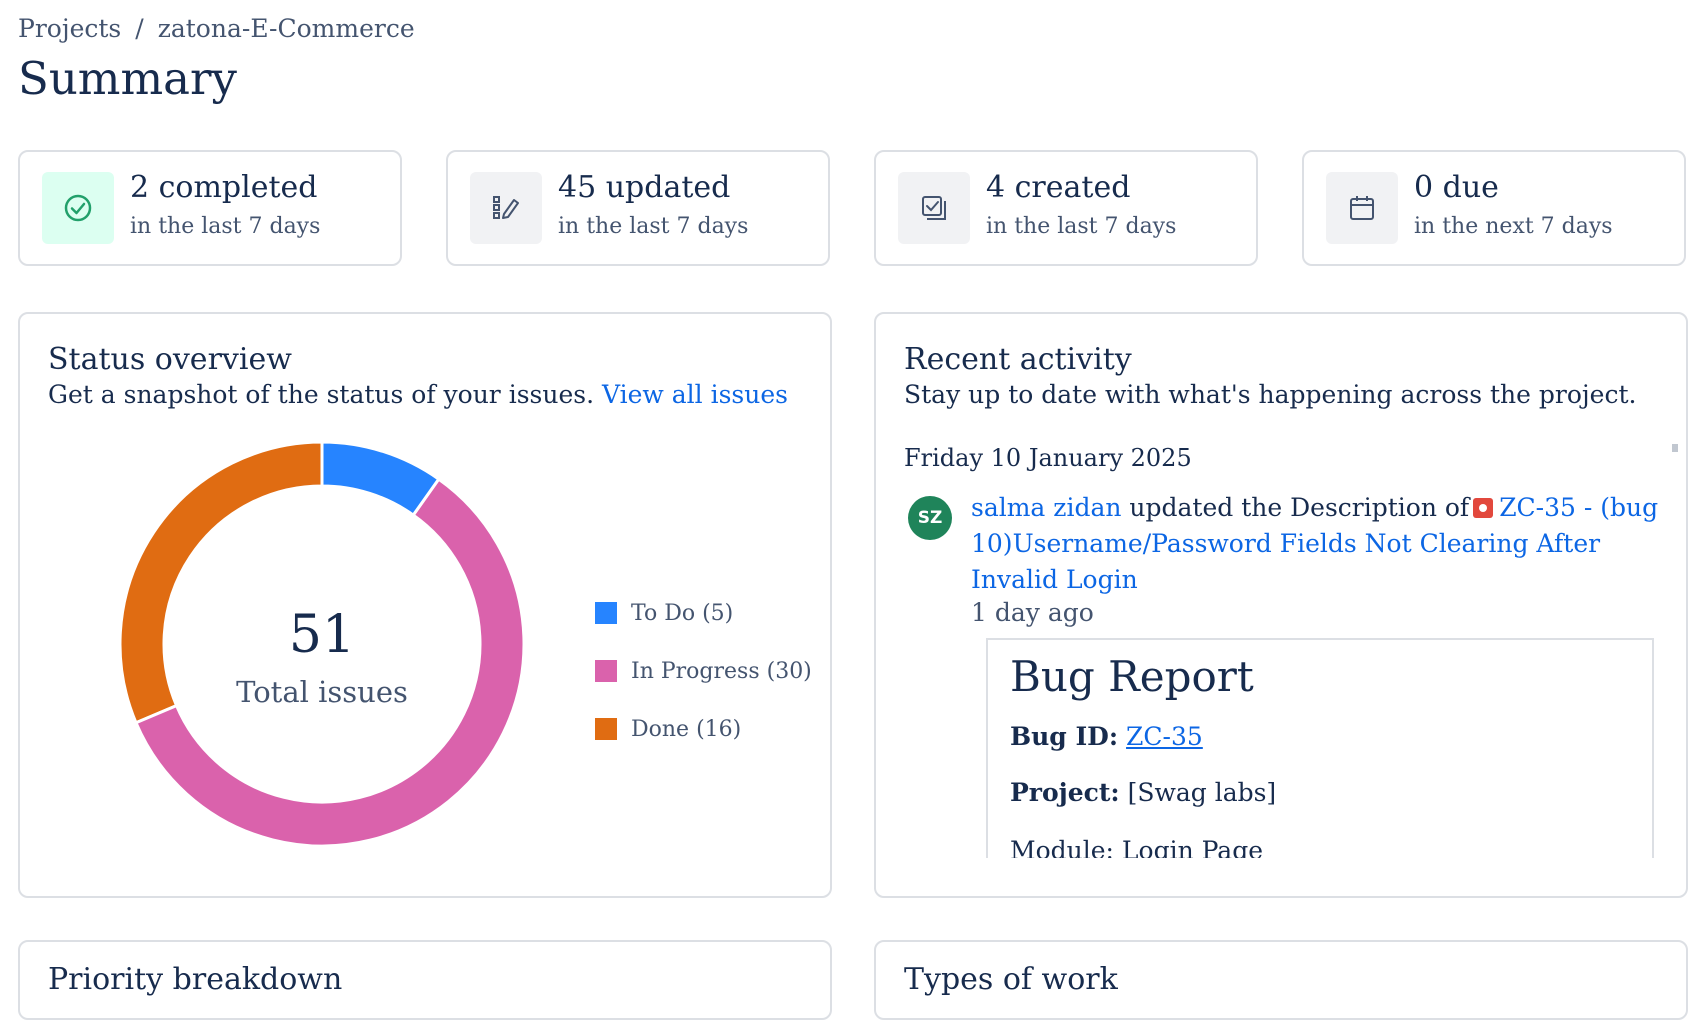 The width and height of the screenshot is (1700, 1020). Describe the element at coordinates (70, 28) in the screenshot. I see `breadcrumb-projects-link: Projects` at that location.